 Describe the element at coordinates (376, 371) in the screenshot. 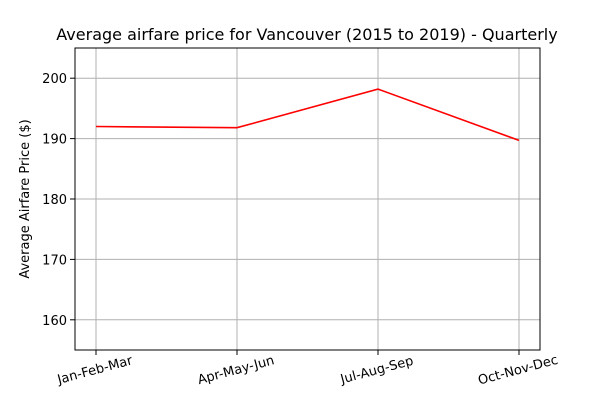

I see `x-tick-label: Jul-Aug-Sep` at that location.